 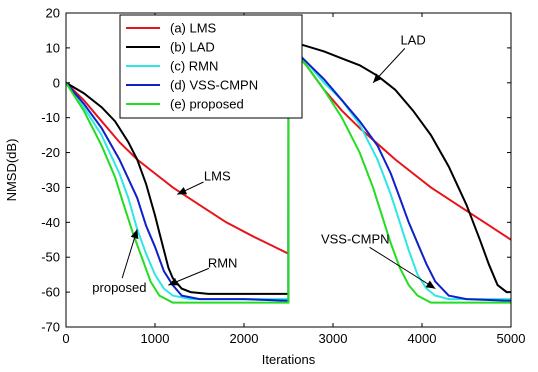 I want to click on y-axis-label: NMSD(dB), so click(x=11, y=170).